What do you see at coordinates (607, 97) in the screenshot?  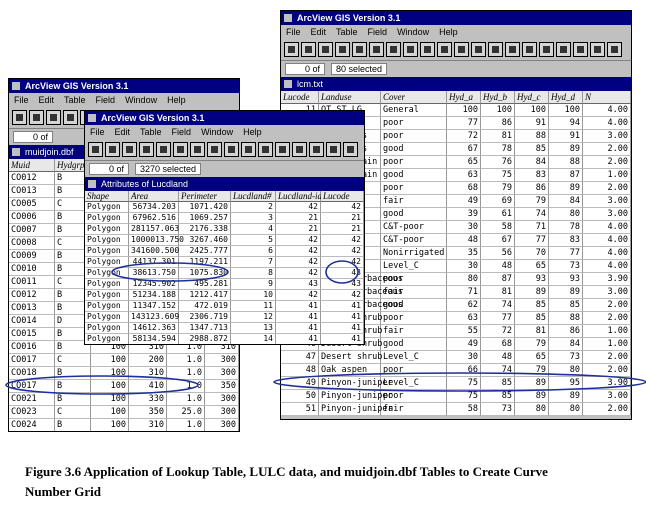 I see `column-header: N` at bounding box center [607, 97].